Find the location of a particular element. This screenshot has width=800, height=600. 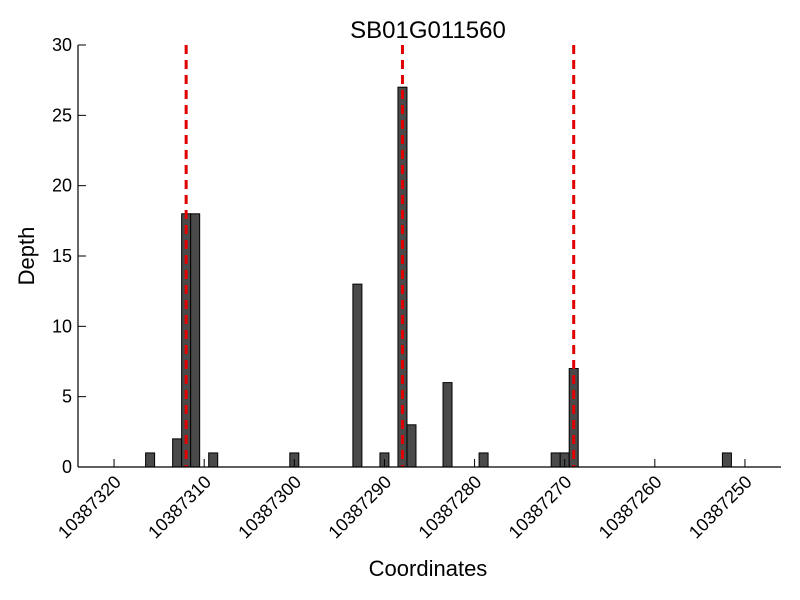

y-tick-label: 5 is located at coordinates (67, 397).